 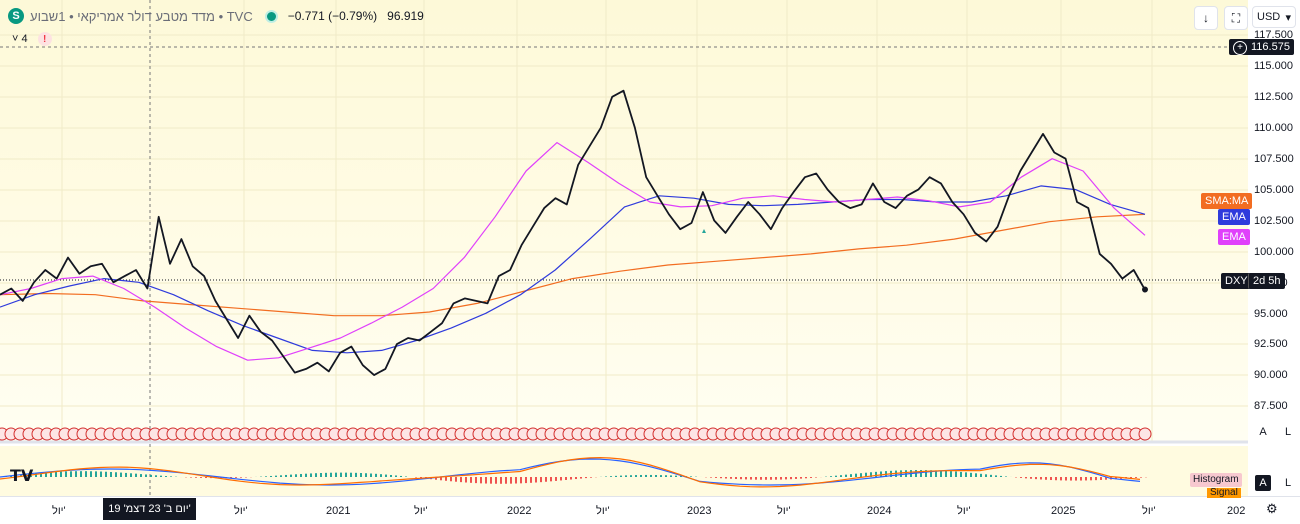 I want to click on fullscreen-icon: ⛶, so click(x=1236, y=18).